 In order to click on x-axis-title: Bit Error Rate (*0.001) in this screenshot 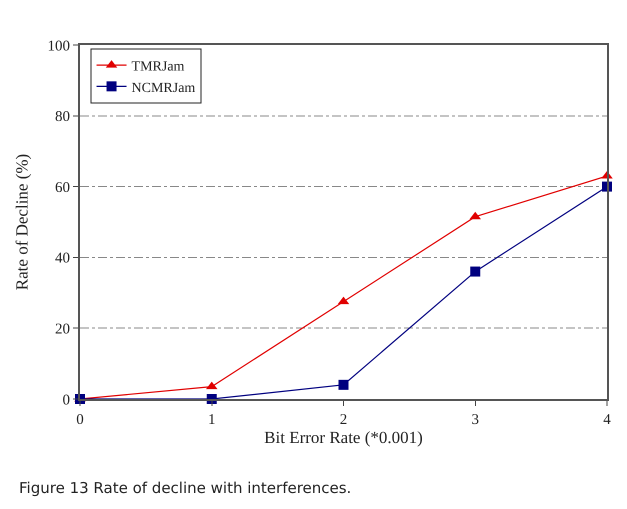, I will do `click(343, 437)`.